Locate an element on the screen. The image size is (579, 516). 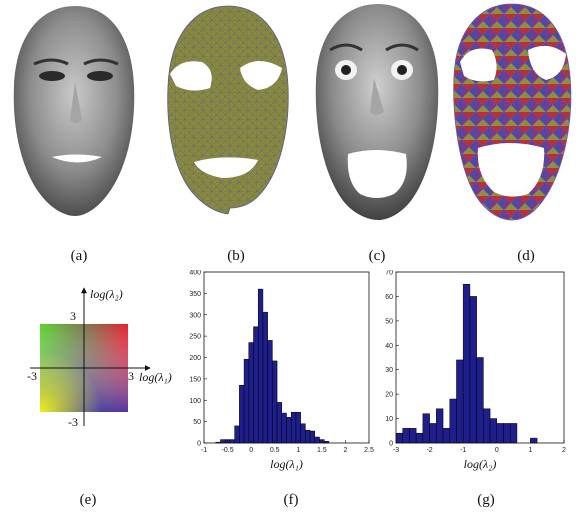
hist-lambda2-plot-frame is located at coordinates (480, 357).